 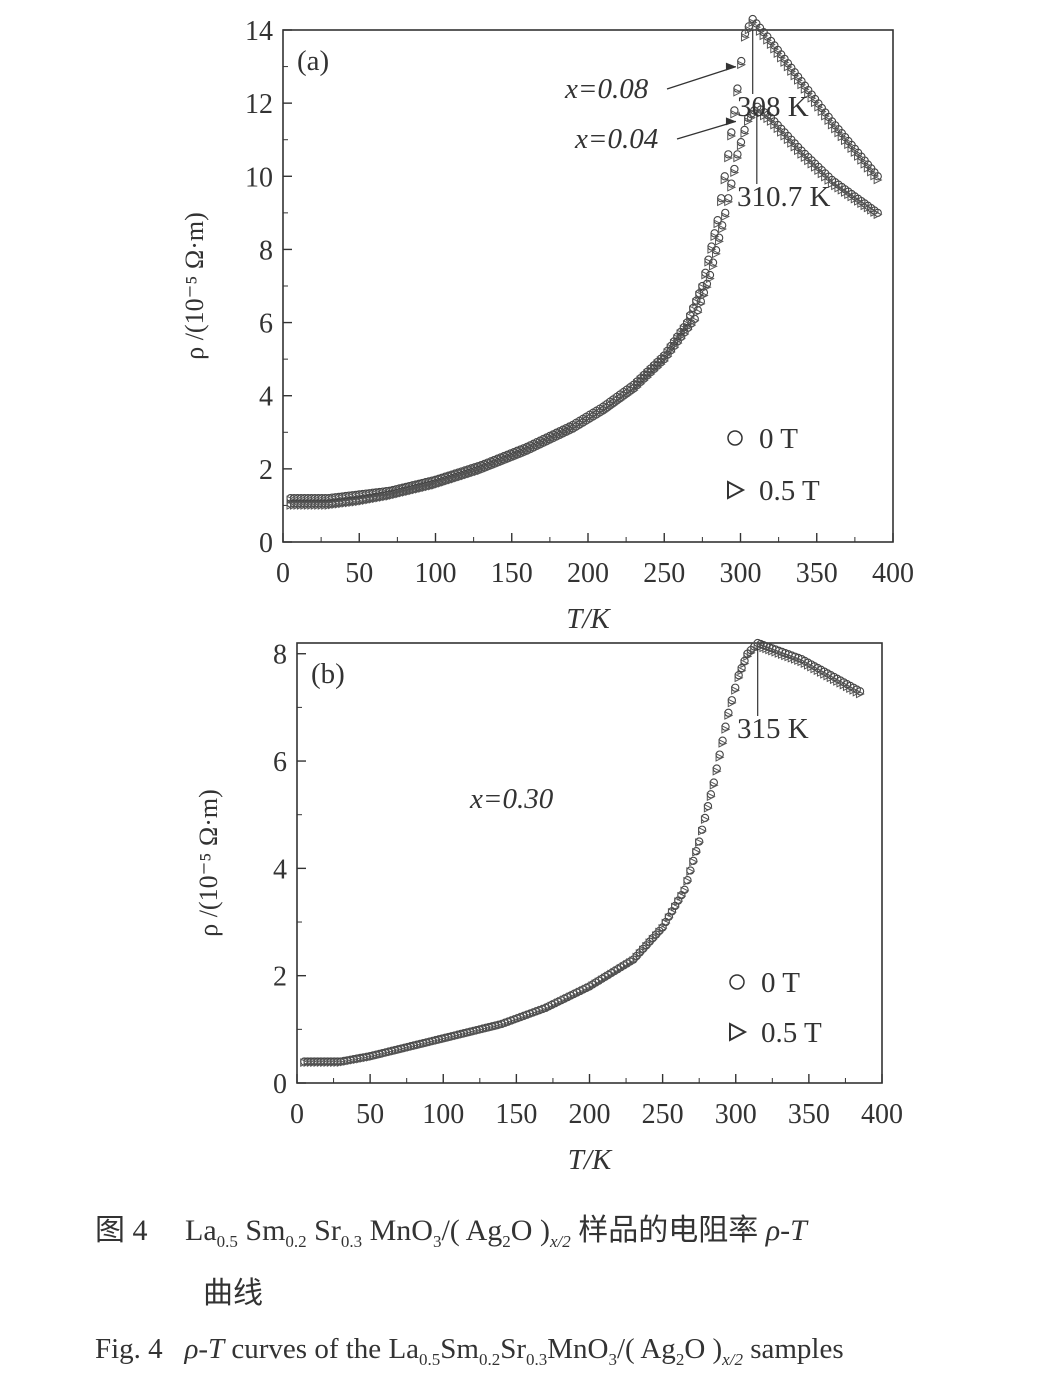 I want to click on panel-b-x-axis-label: T/K, so click(x=590, y=1160).